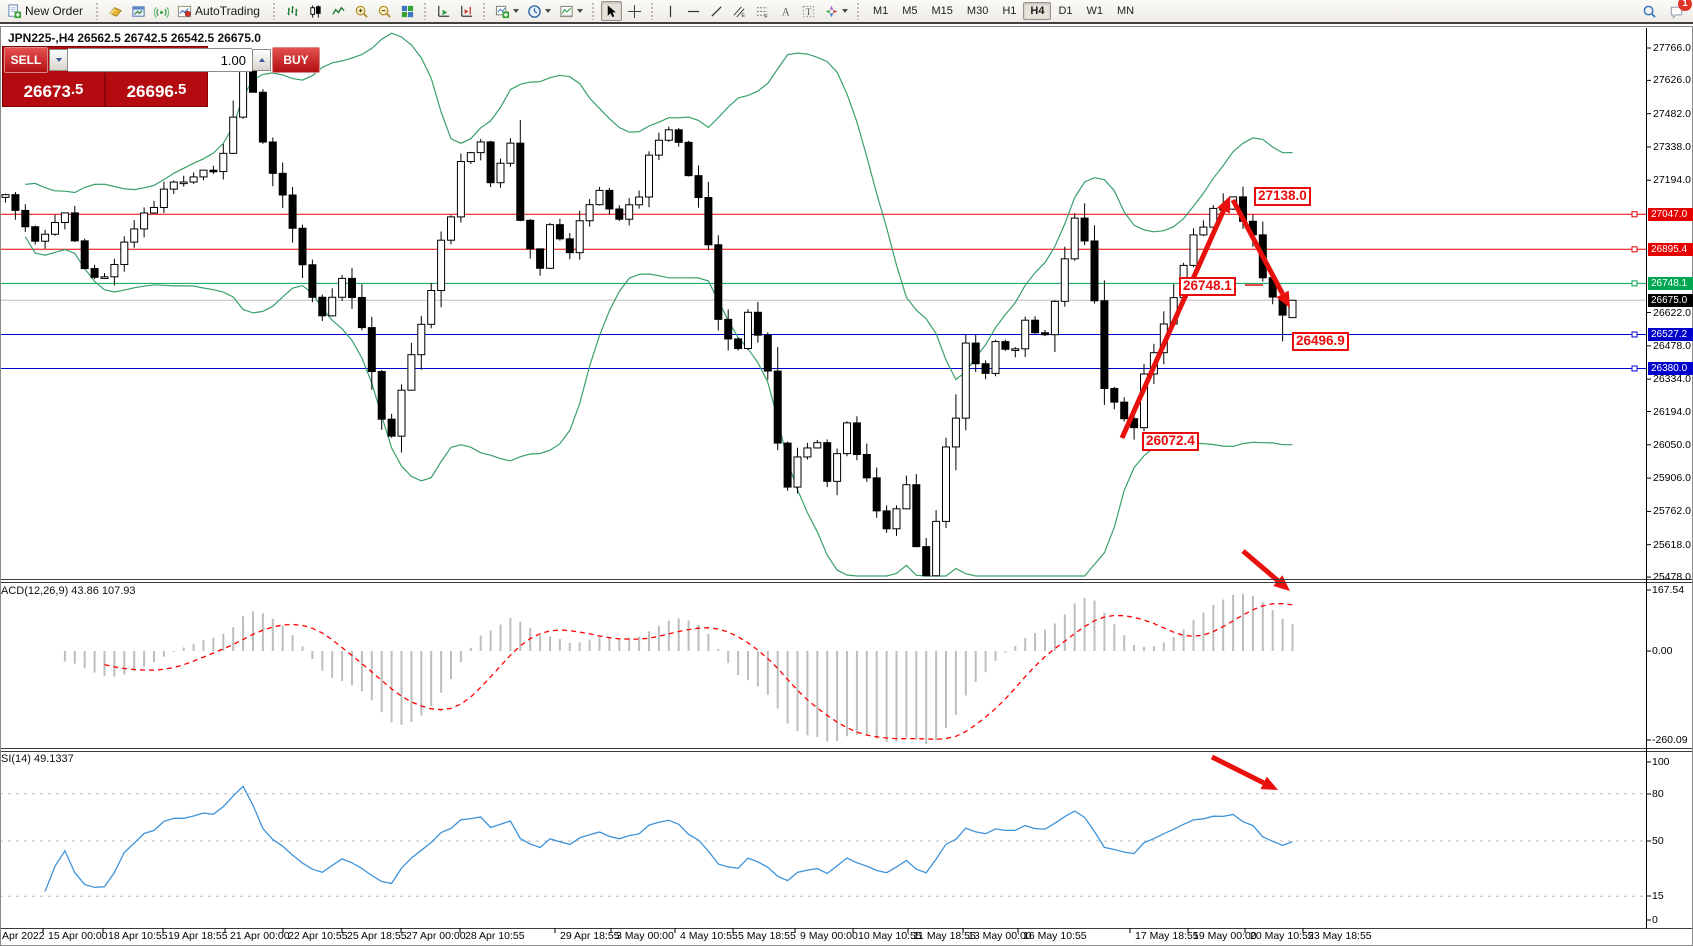 Image resolution: width=1693 pixels, height=946 pixels. Describe the element at coordinates (1009, 11) in the screenshot. I see `timeframe-H1: H1` at that location.